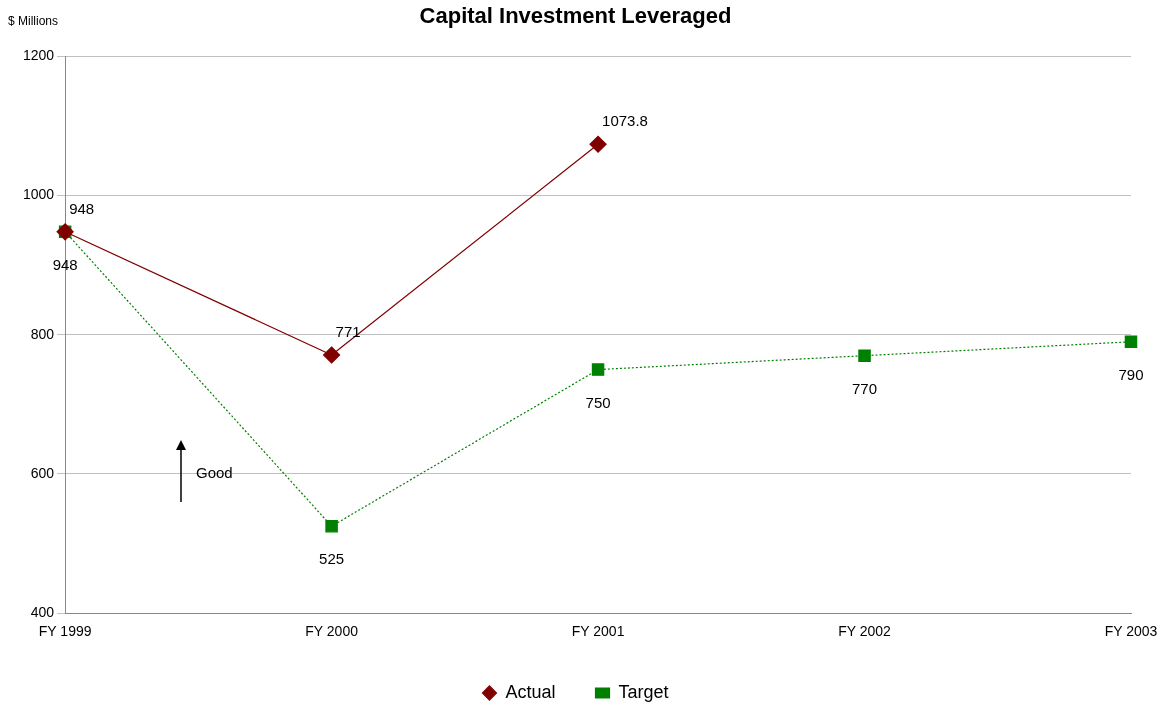 This screenshot has height=712, width=1161. What do you see at coordinates (38, 194) in the screenshot?
I see `y-tick-label: 1000` at bounding box center [38, 194].